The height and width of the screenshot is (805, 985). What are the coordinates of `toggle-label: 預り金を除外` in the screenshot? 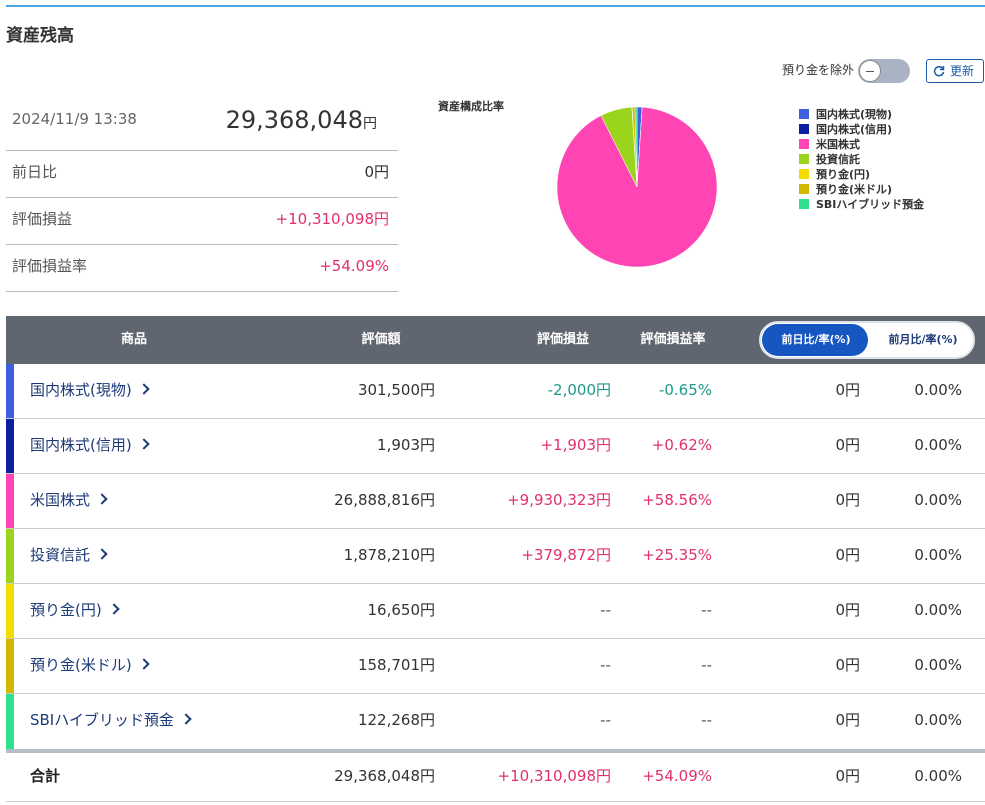 It's located at (818, 70).